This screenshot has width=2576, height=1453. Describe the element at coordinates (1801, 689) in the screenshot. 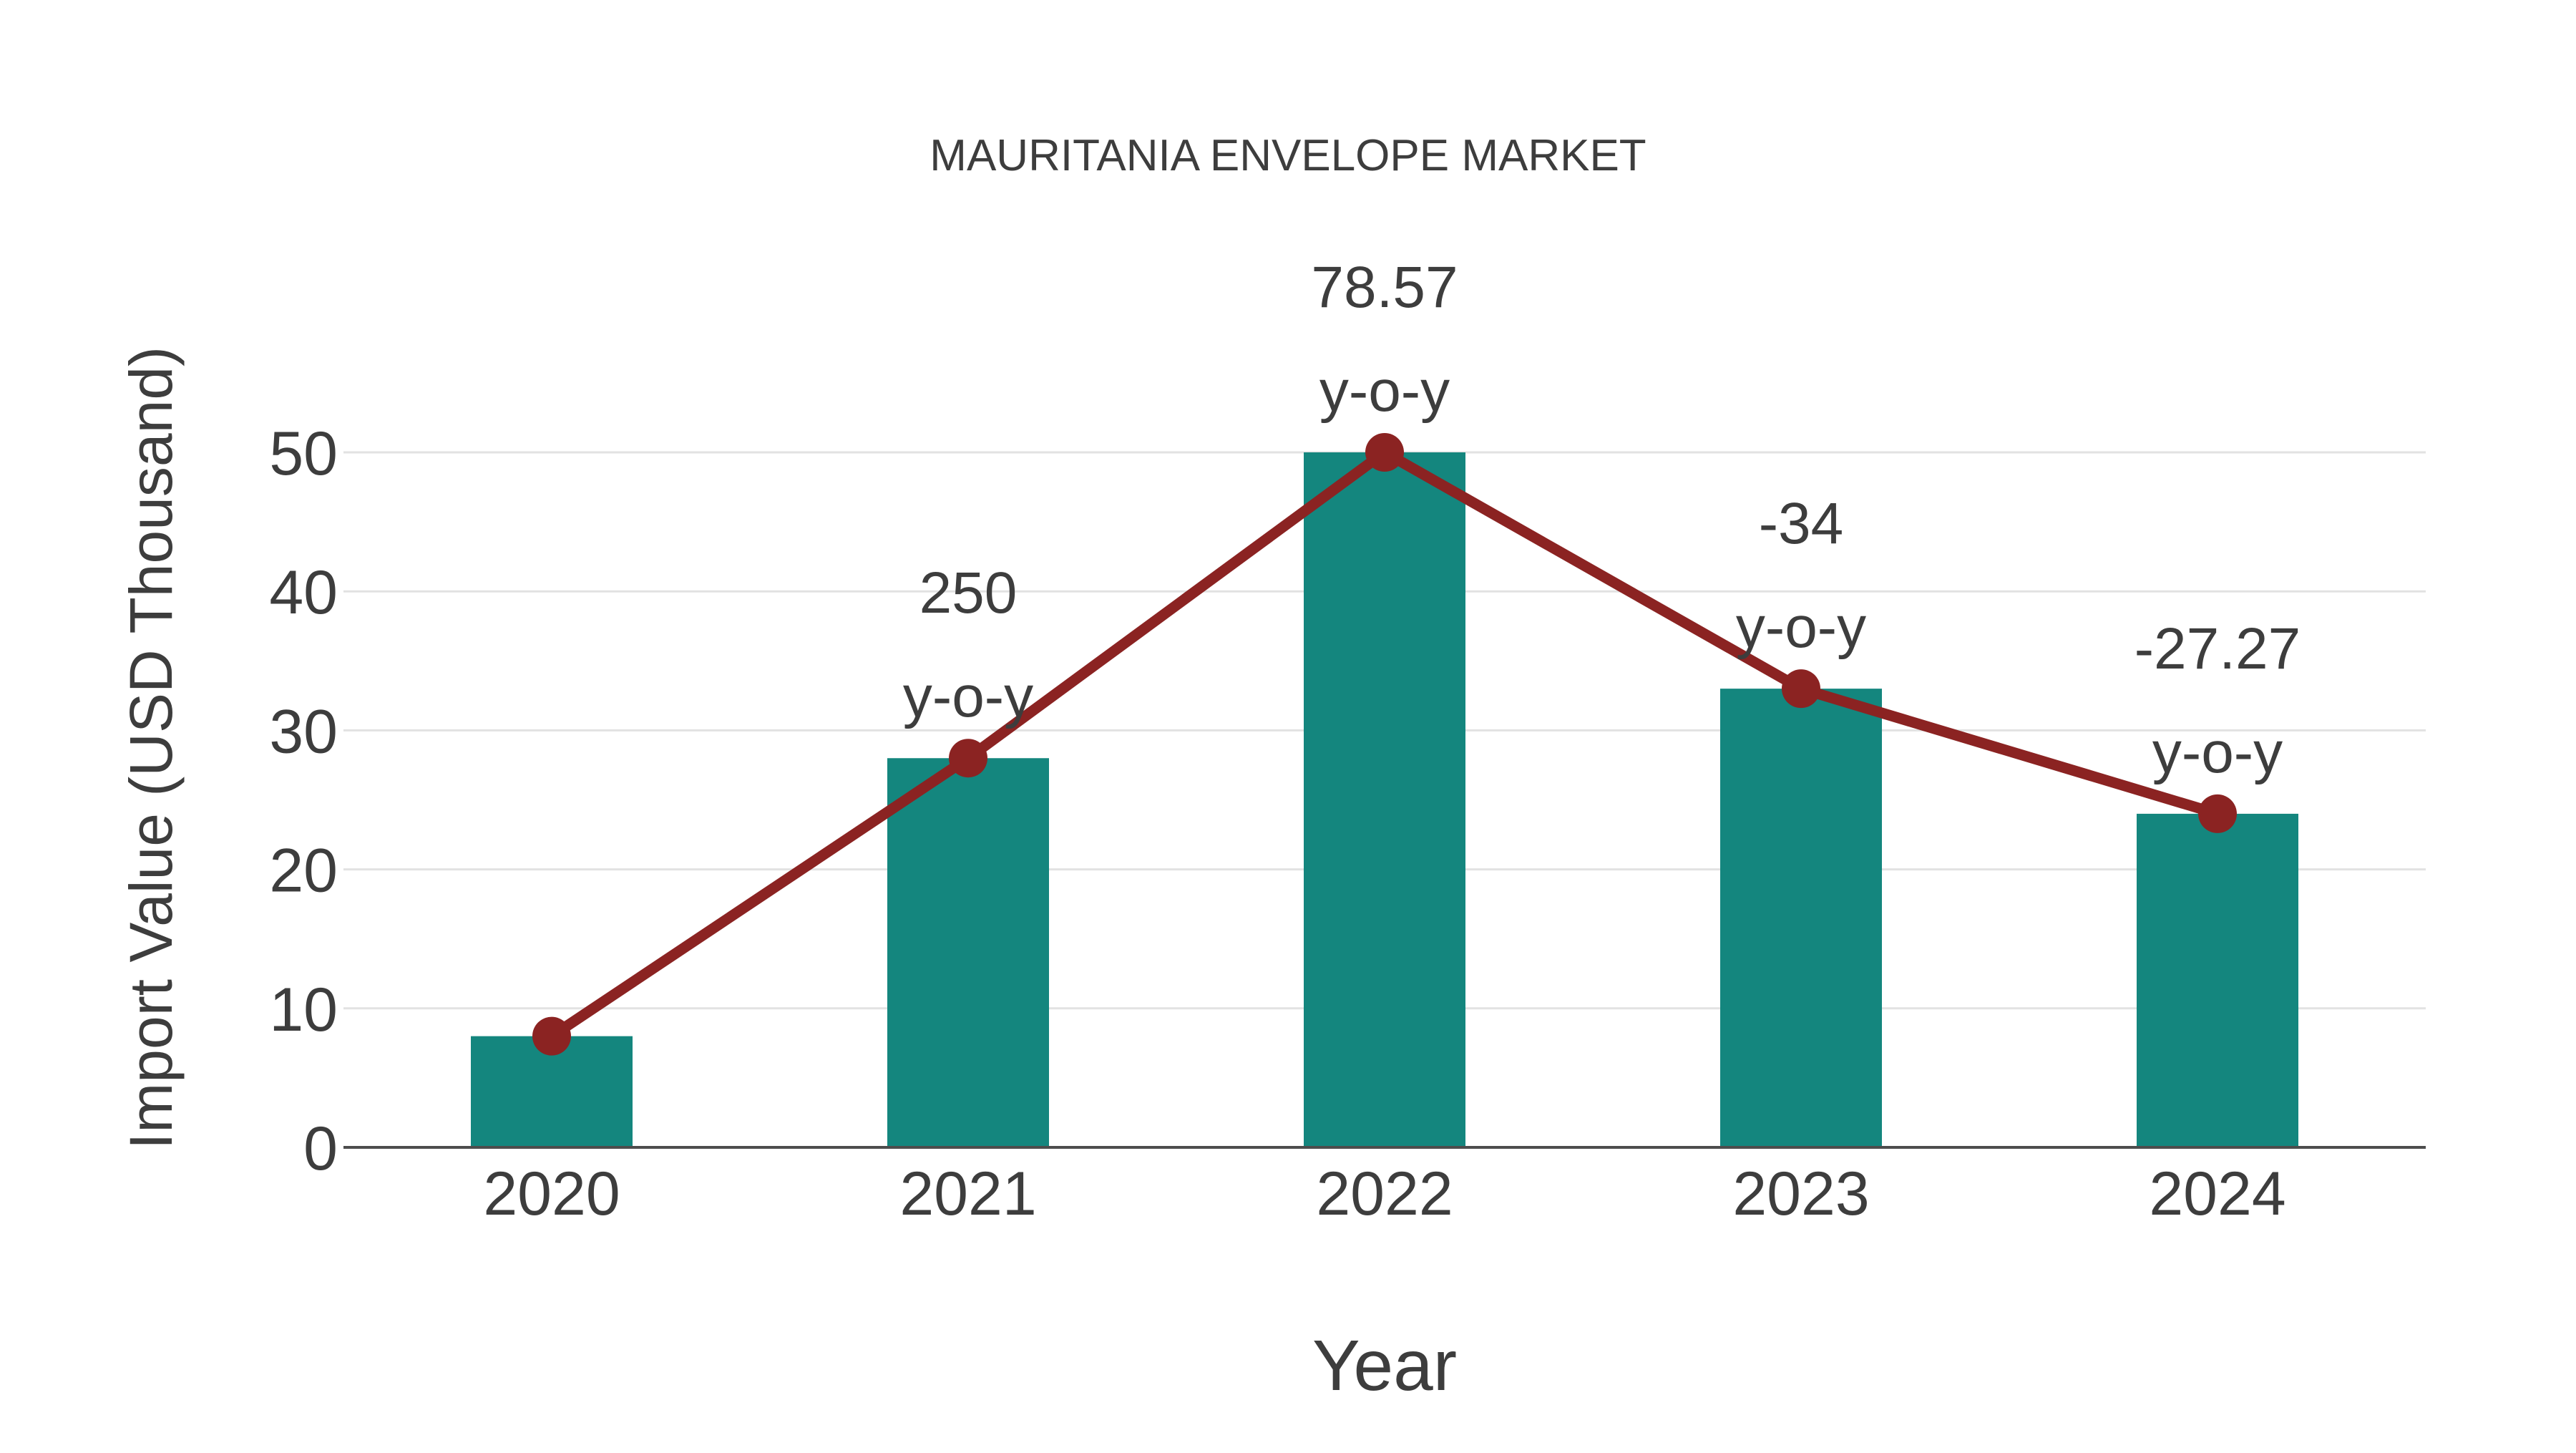

I see `marker-2023` at that location.